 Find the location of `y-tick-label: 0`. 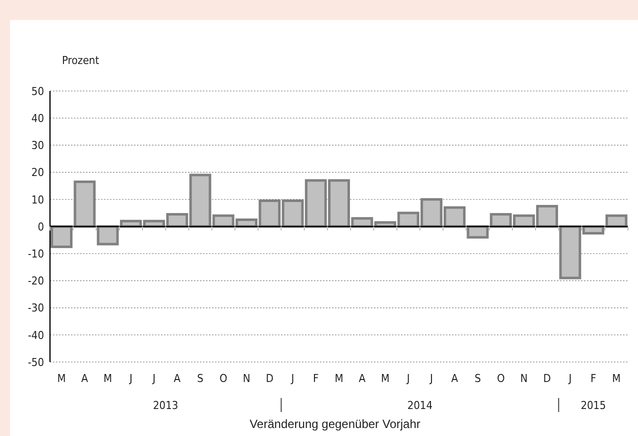

y-tick-label: 0 is located at coordinates (41, 227).